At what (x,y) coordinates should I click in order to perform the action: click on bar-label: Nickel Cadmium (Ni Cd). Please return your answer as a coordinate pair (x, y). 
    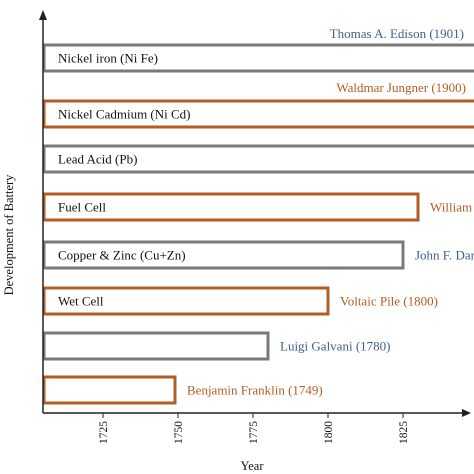
    Looking at the image, I should click on (124, 114).